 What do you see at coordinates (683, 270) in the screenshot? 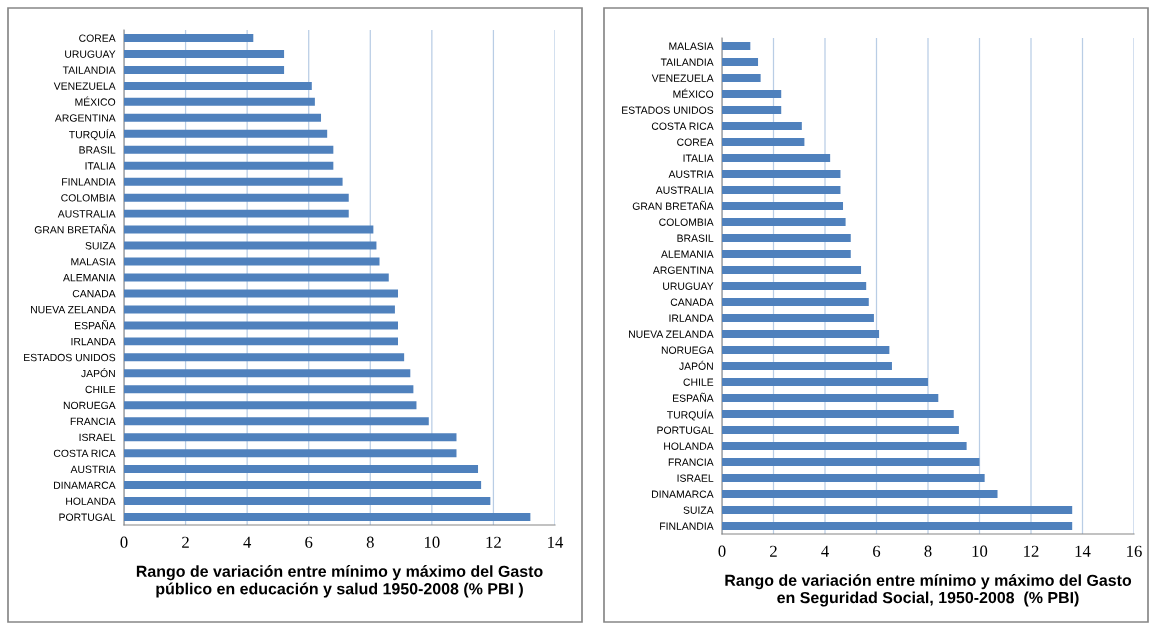
I see `y-tick-label: ARGENTINA` at bounding box center [683, 270].